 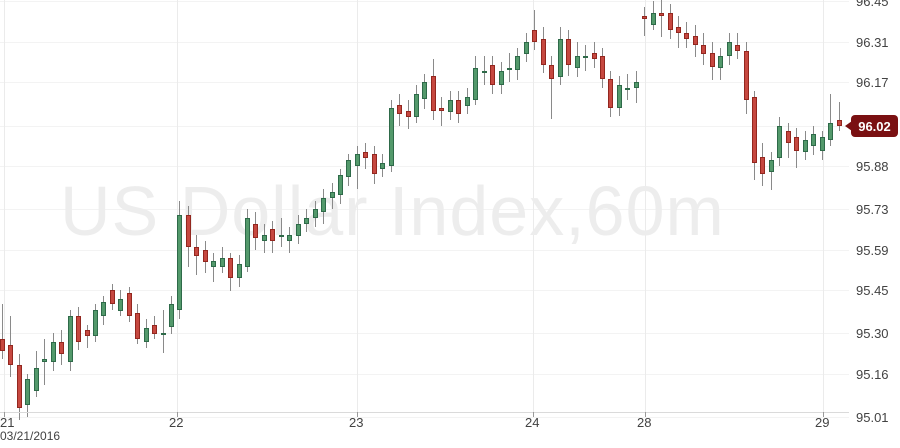 What do you see at coordinates (872, 417) in the screenshot?
I see `price-axis-label: 95.01` at bounding box center [872, 417].